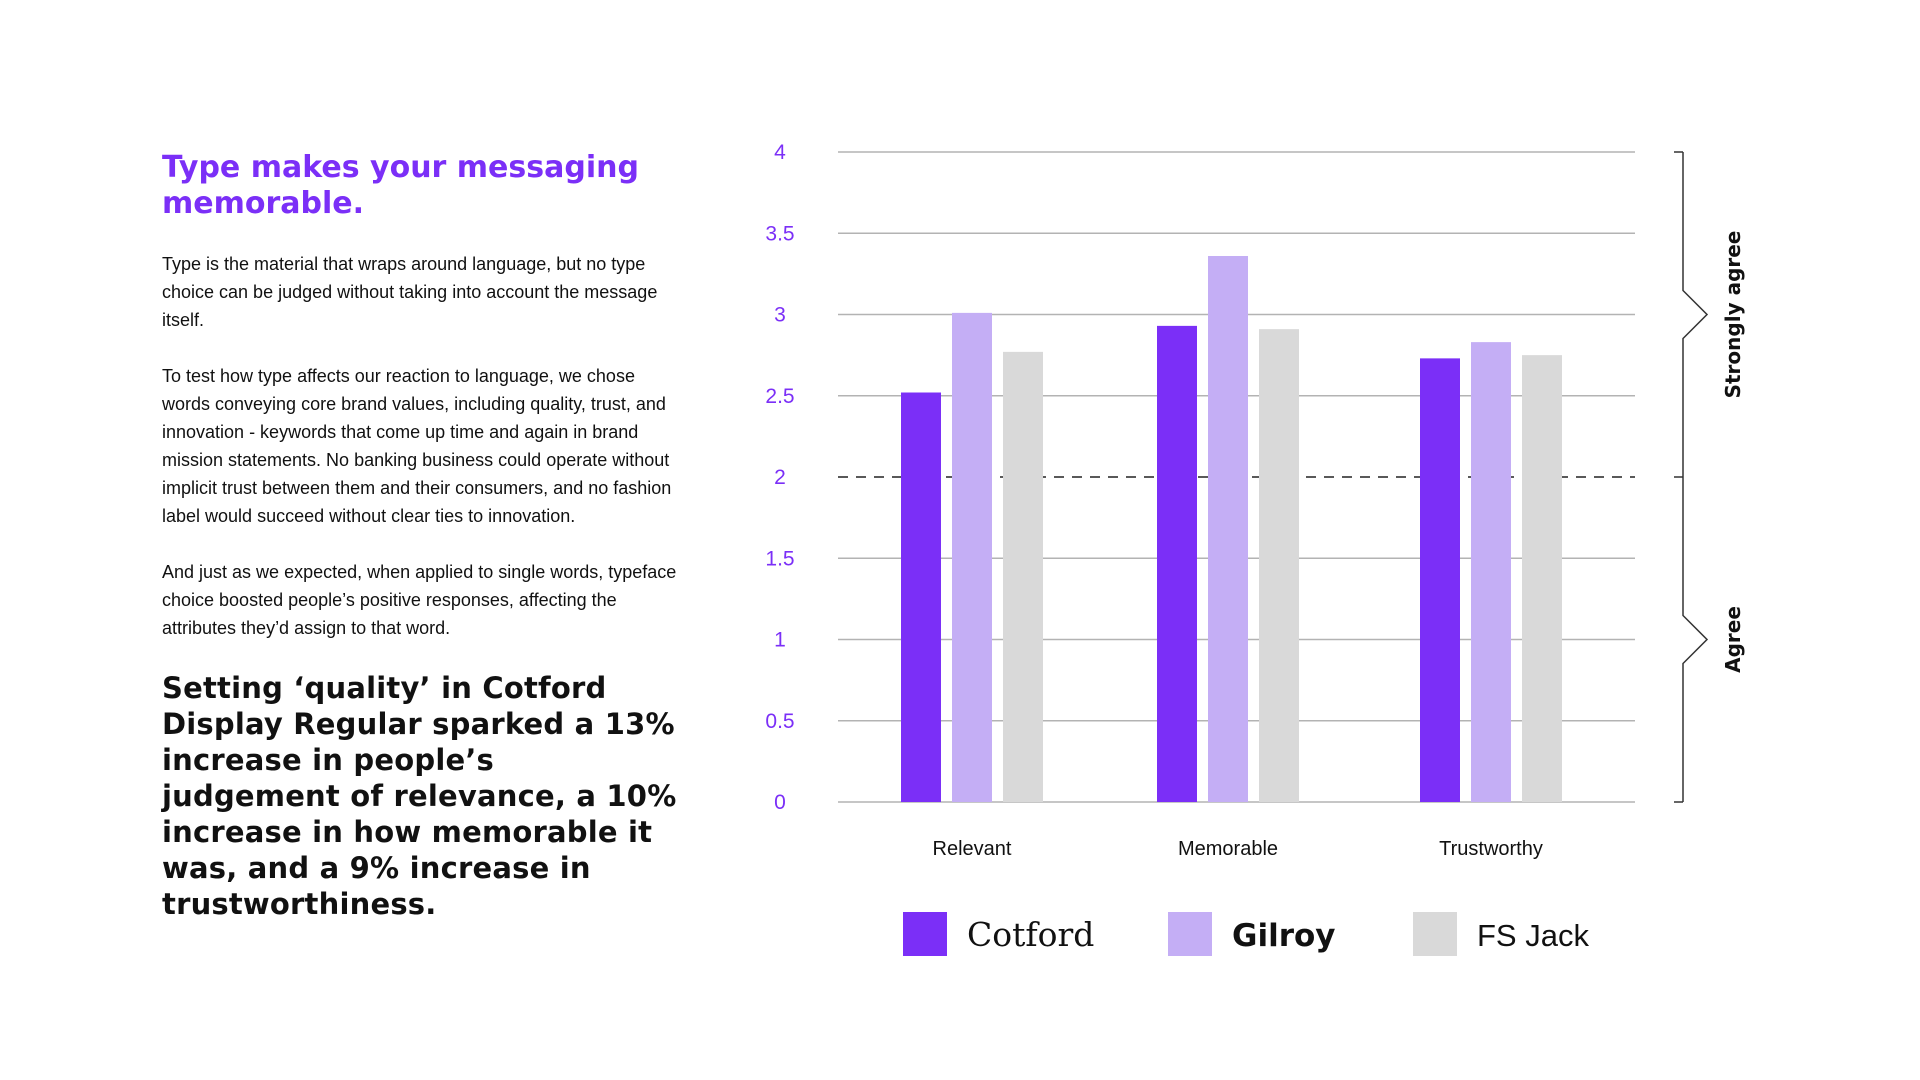 The width and height of the screenshot is (1920, 1080). Describe the element at coordinates (1279, 565) in the screenshot. I see `bar-fs-jack-memorable` at that location.